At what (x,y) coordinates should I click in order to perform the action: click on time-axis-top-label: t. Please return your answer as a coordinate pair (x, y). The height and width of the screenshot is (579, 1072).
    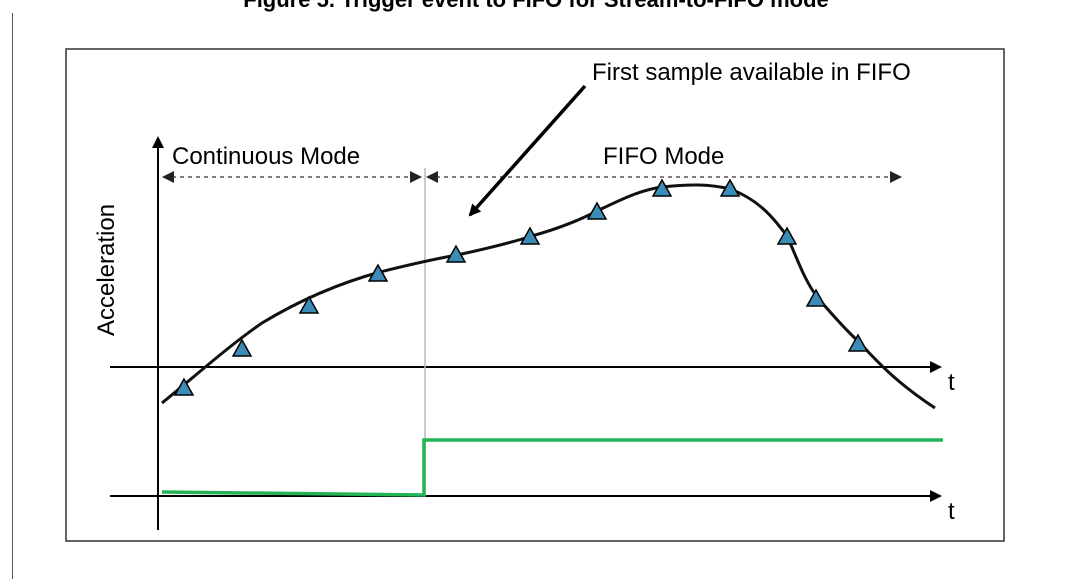
    Looking at the image, I should click on (951, 382).